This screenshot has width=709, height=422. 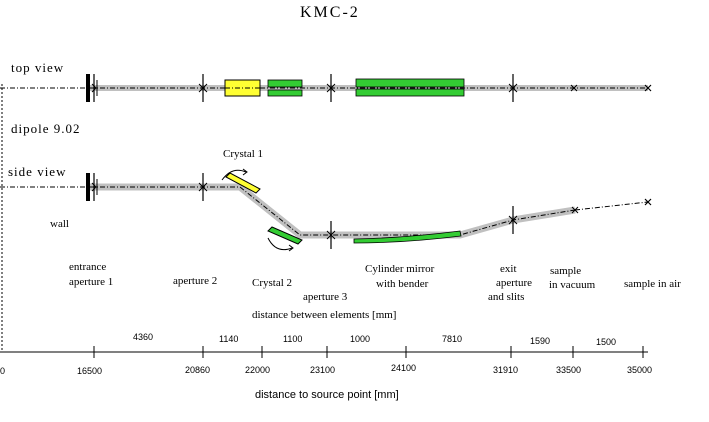 I want to click on tick-label-20860: 20860, so click(x=197, y=370).